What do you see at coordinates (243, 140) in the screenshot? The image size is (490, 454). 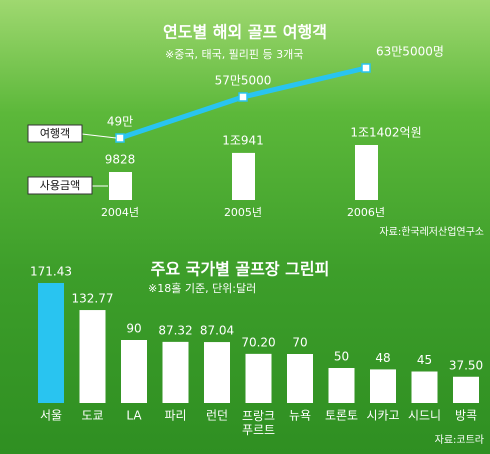 I see `value-label: 1조941` at bounding box center [243, 140].